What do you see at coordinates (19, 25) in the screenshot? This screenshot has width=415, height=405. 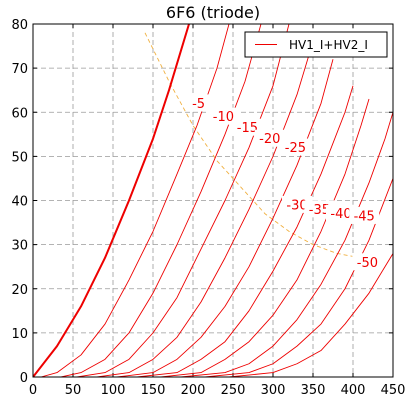 I see `y-tick-label: 80` at bounding box center [19, 25].